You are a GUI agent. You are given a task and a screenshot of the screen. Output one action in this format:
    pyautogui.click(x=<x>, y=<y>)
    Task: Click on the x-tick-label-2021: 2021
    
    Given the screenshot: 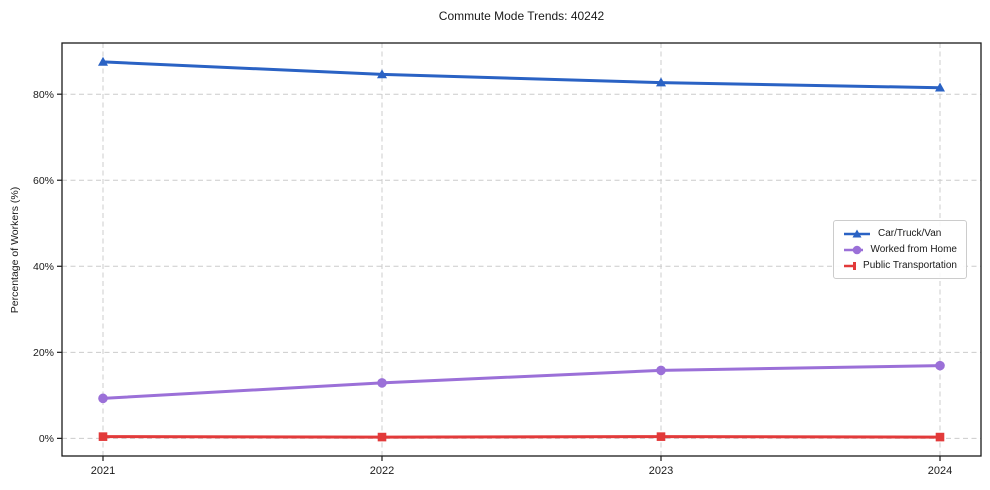 What is the action you would take?
    pyautogui.click(x=103, y=471)
    